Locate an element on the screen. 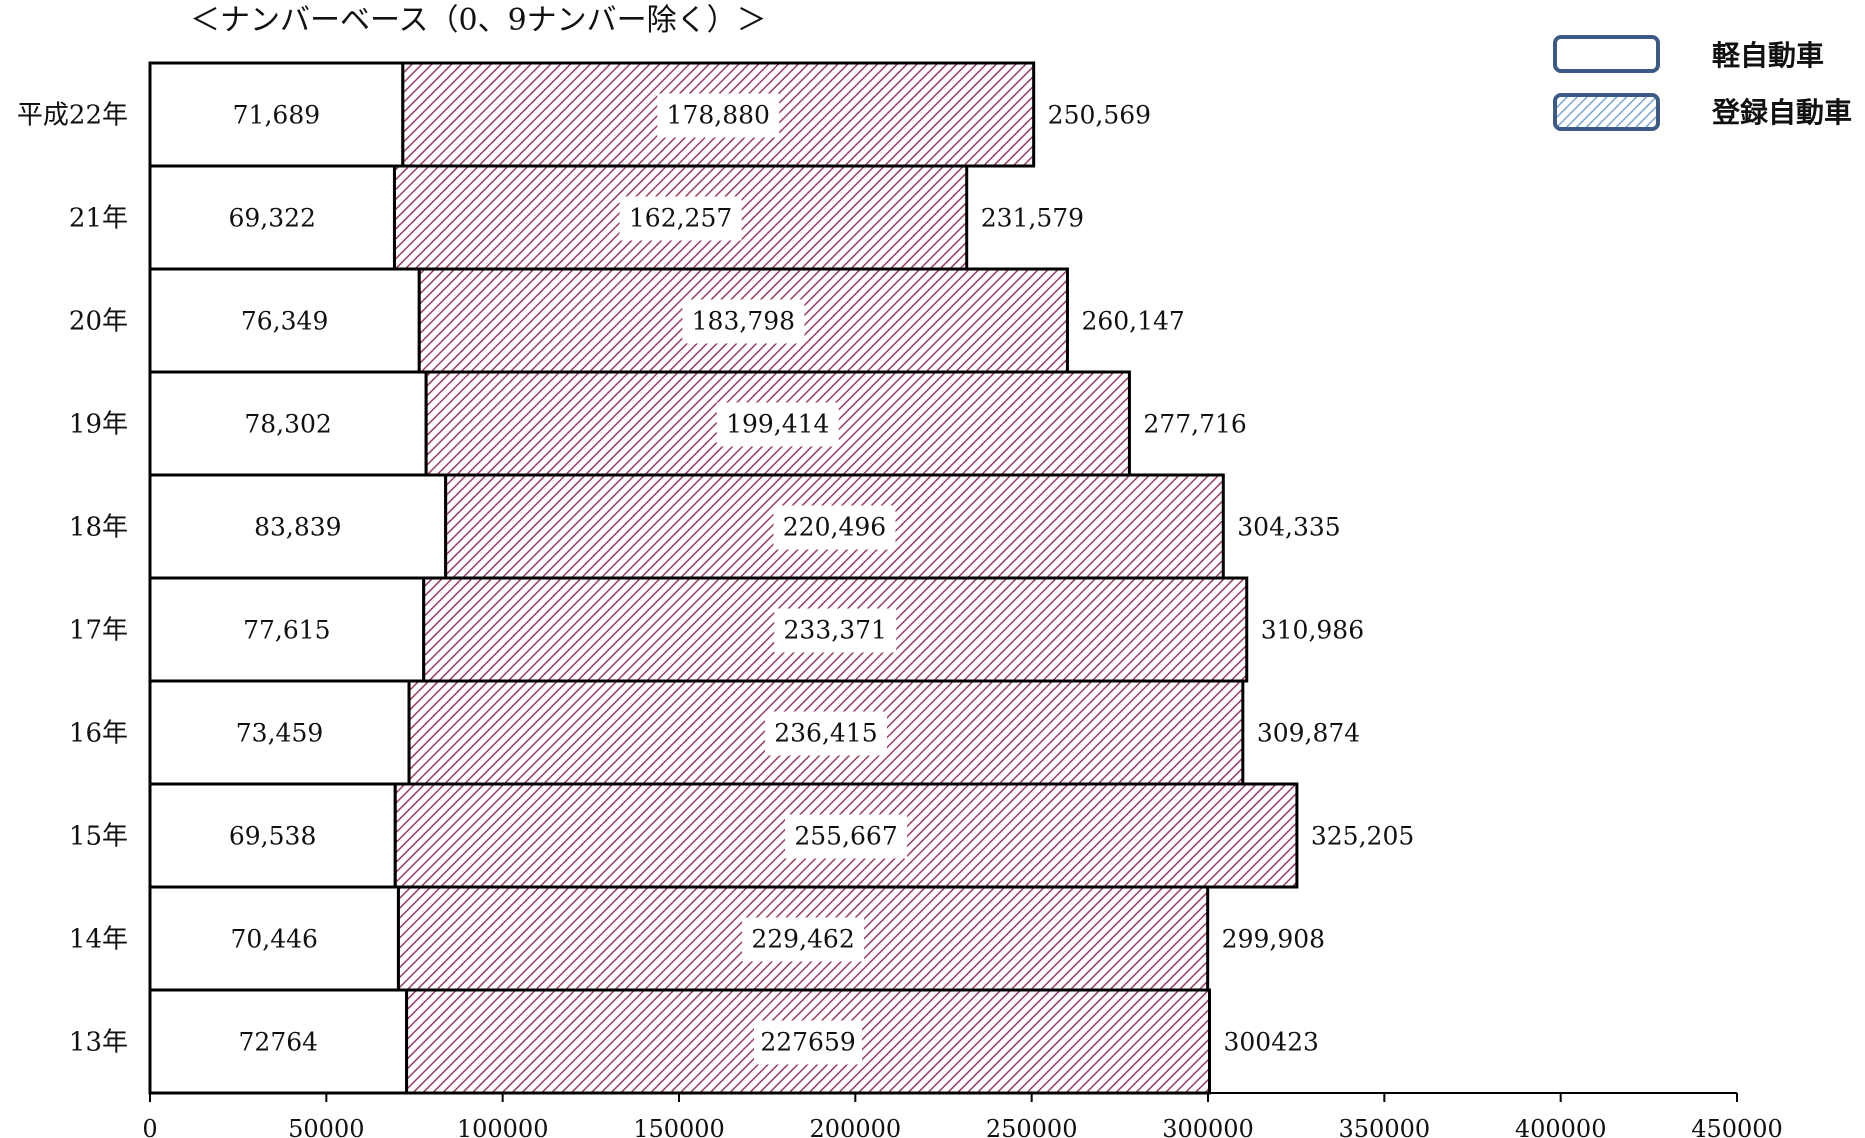 The height and width of the screenshot is (1138, 1865). category-label: 16年 is located at coordinates (98, 734).